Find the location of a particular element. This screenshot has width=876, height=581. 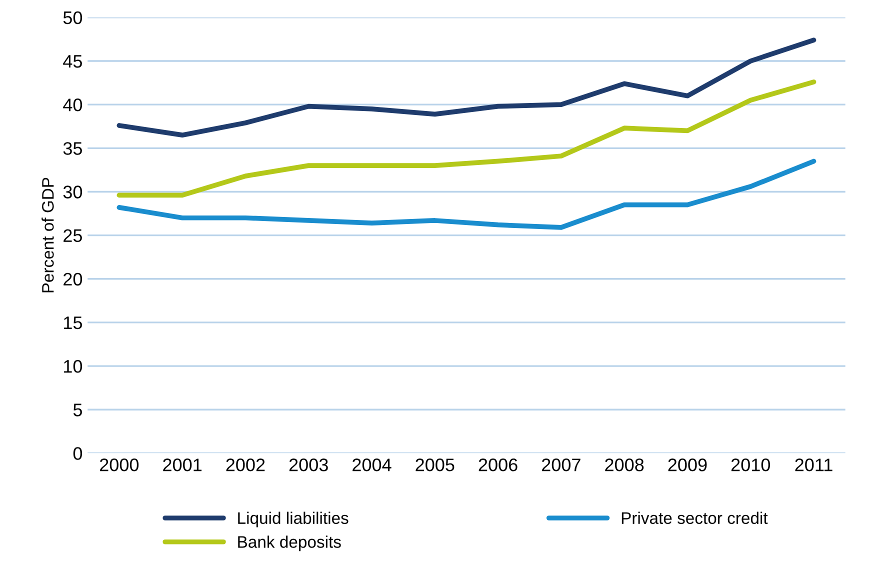

y-tick-label: 15 is located at coordinates (73, 323).